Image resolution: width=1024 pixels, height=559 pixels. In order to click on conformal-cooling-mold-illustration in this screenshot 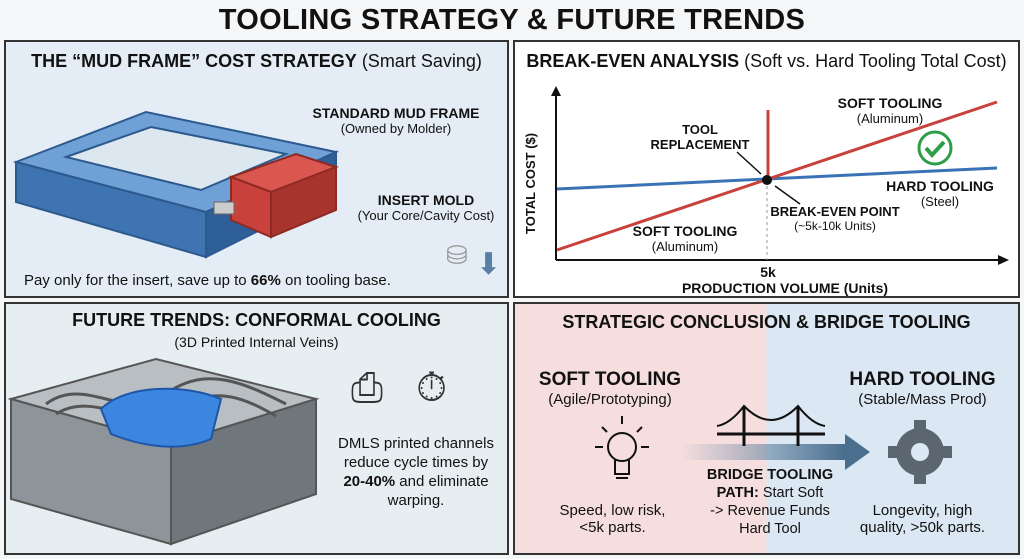, I will do `click(163, 451)`.